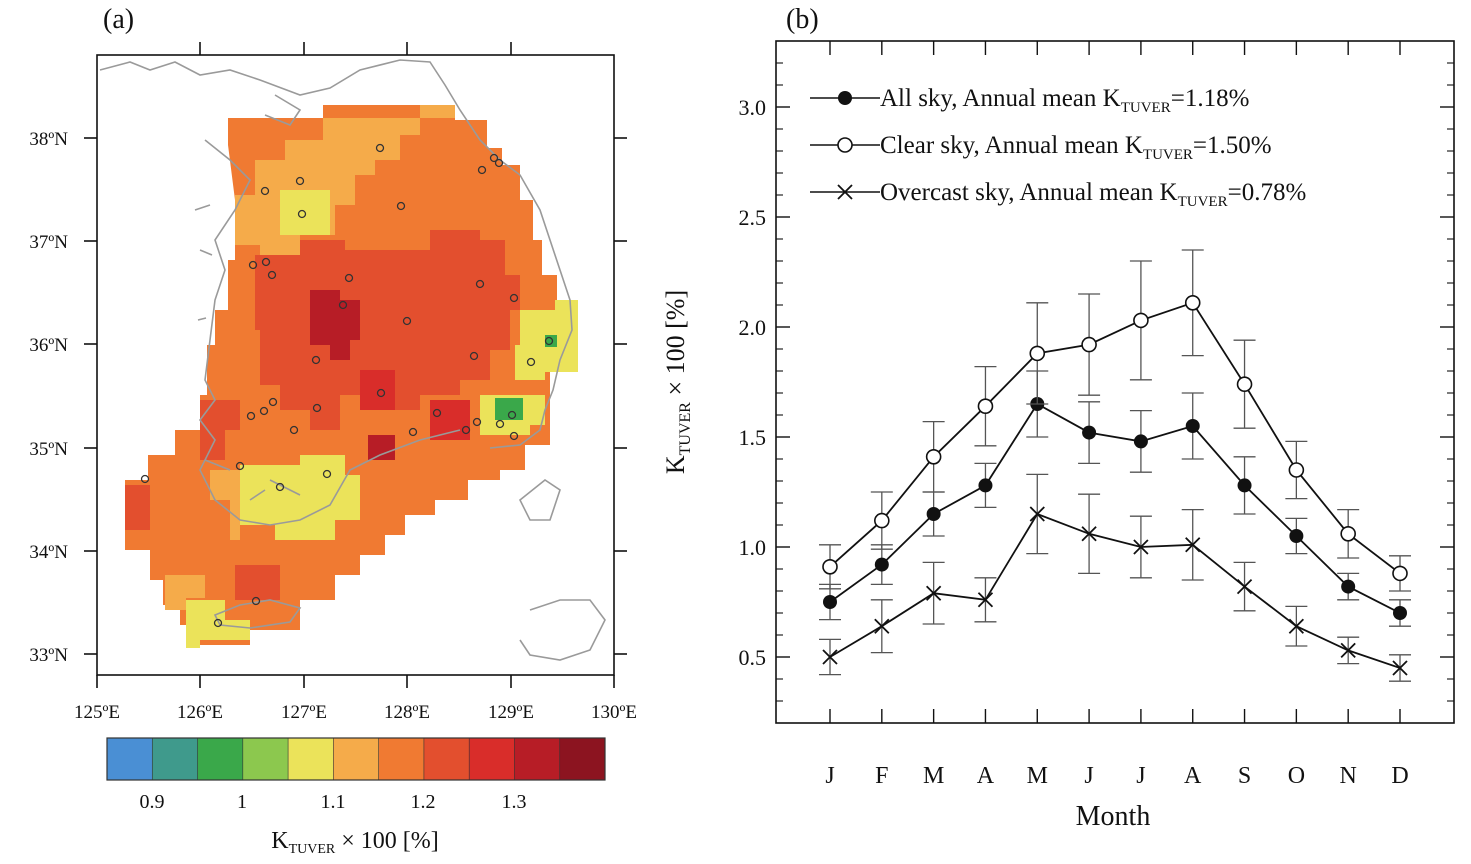 This screenshot has width=1471, height=864. Describe the element at coordinates (312, 849) in the screenshot. I see `colorbar-title-sub: TUVER` at that location.